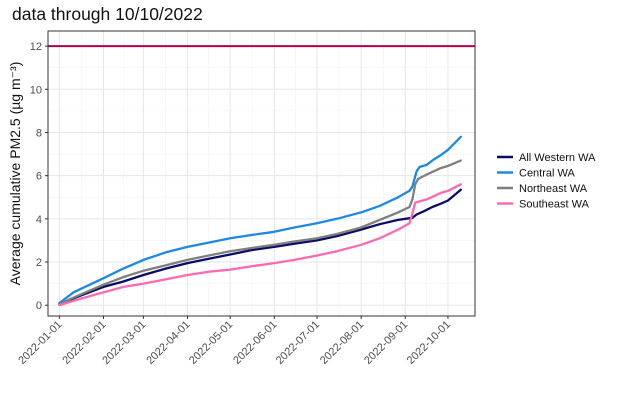 The height and width of the screenshot is (403, 622). What do you see at coordinates (554, 205) in the screenshot?
I see `legend-label: Southeast WA` at bounding box center [554, 205].